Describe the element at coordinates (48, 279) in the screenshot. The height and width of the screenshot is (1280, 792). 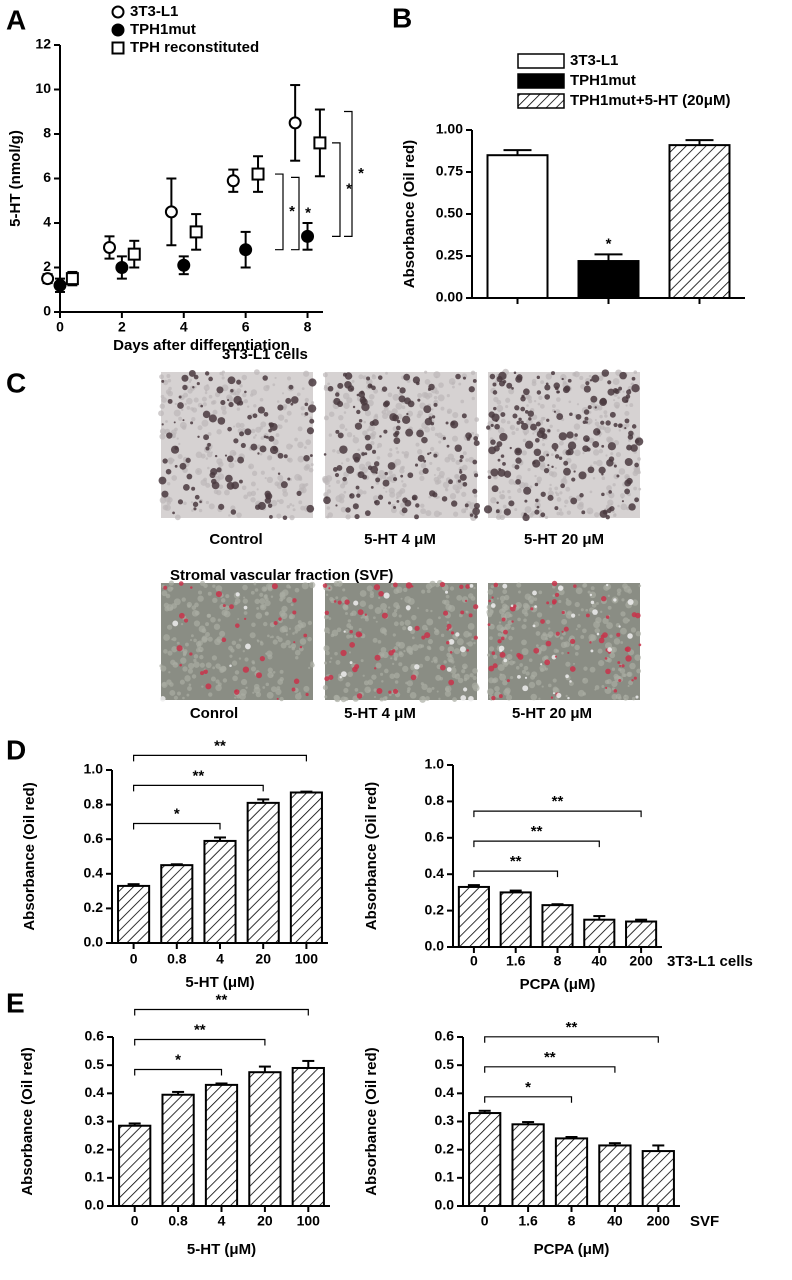
I see `marker` at that location.